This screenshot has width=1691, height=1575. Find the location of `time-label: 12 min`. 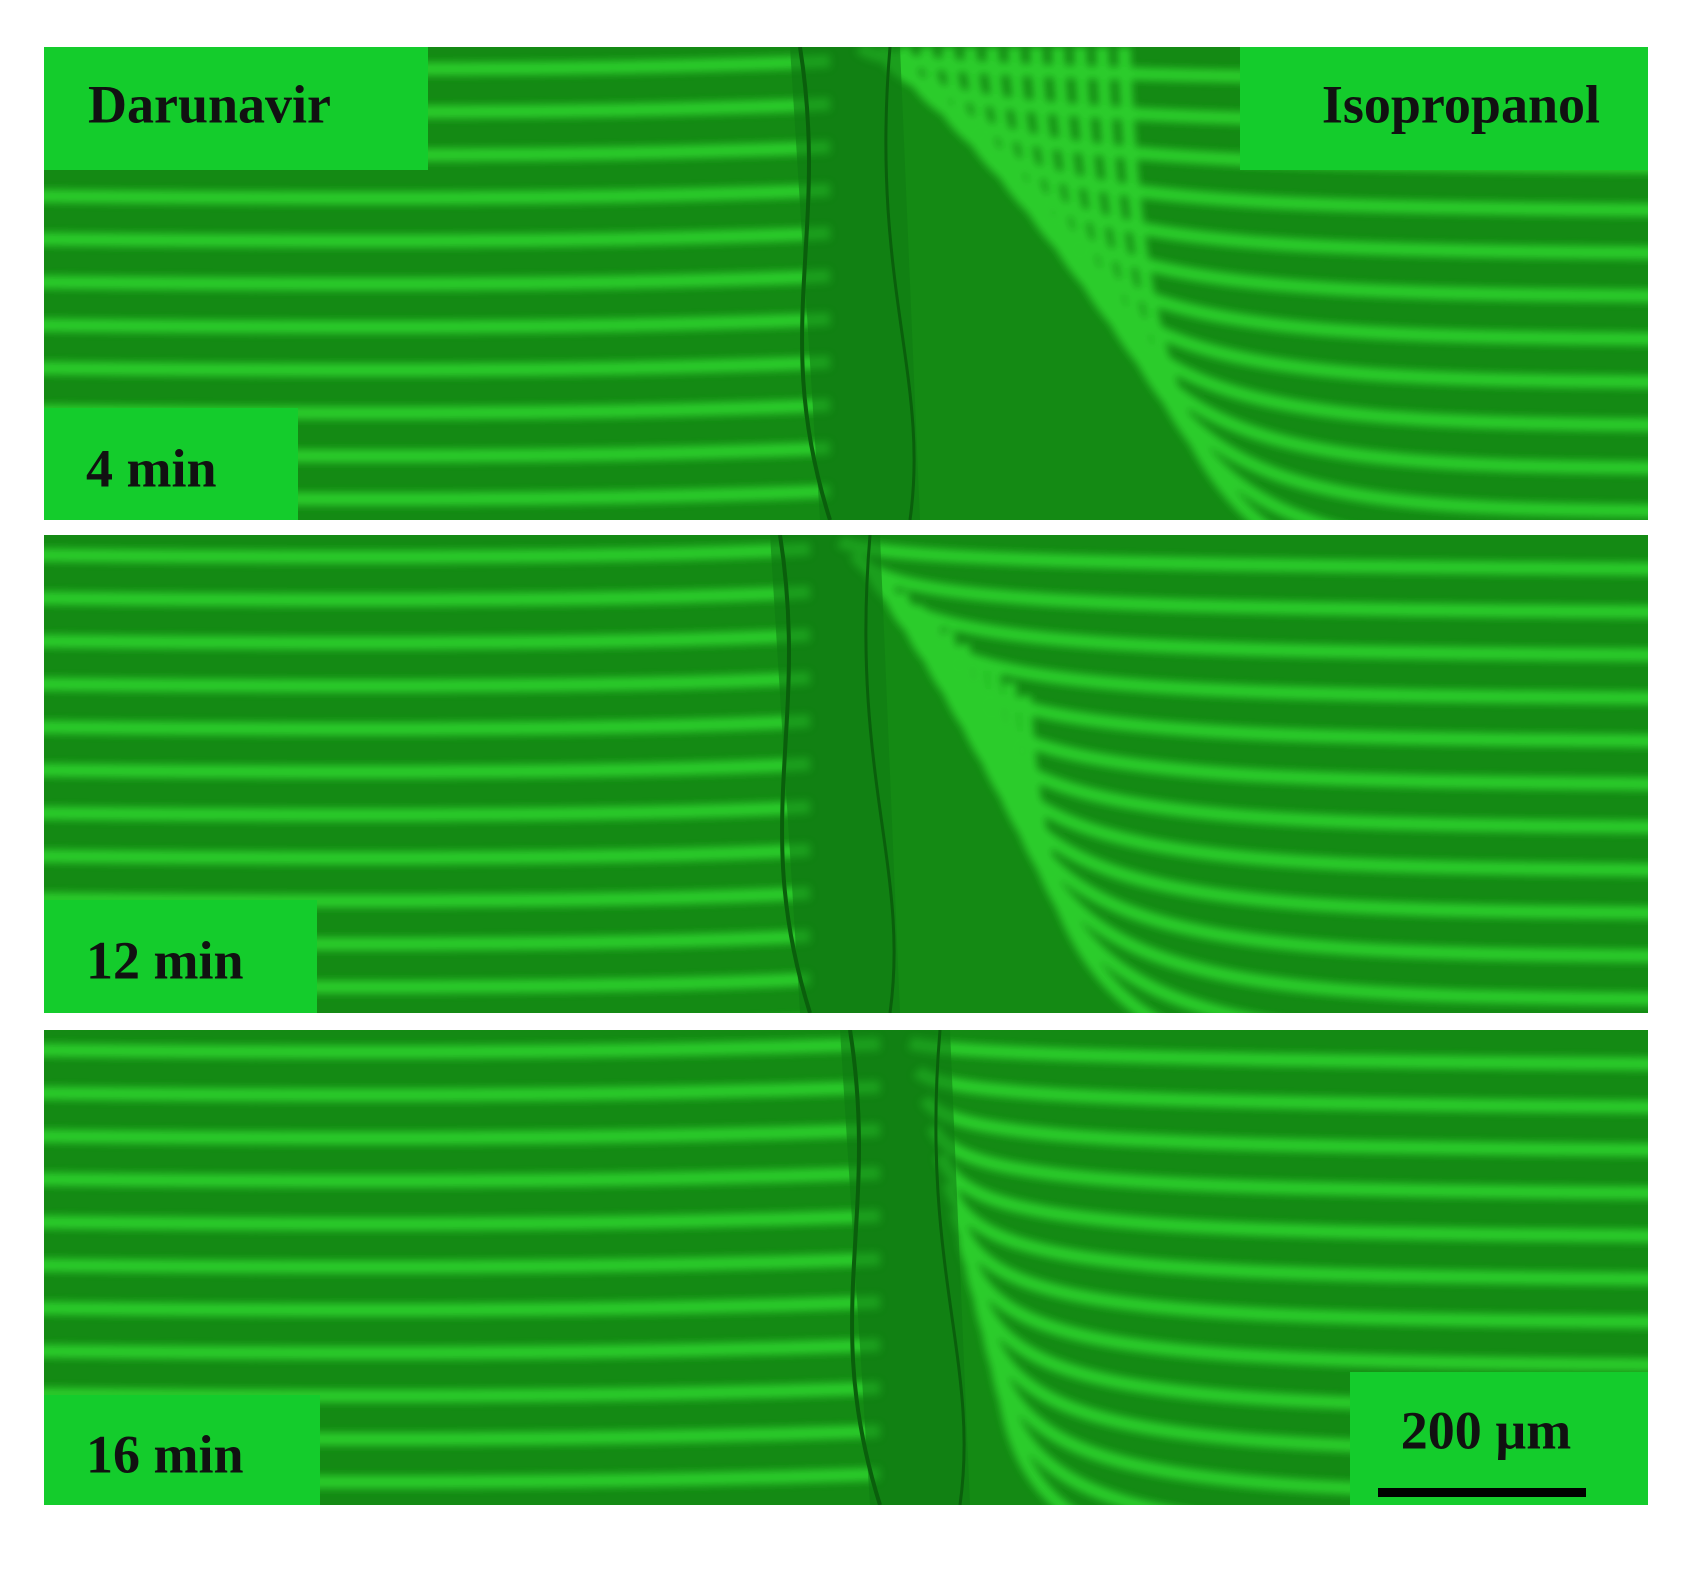

time-label: 12 min is located at coordinates (165, 960).